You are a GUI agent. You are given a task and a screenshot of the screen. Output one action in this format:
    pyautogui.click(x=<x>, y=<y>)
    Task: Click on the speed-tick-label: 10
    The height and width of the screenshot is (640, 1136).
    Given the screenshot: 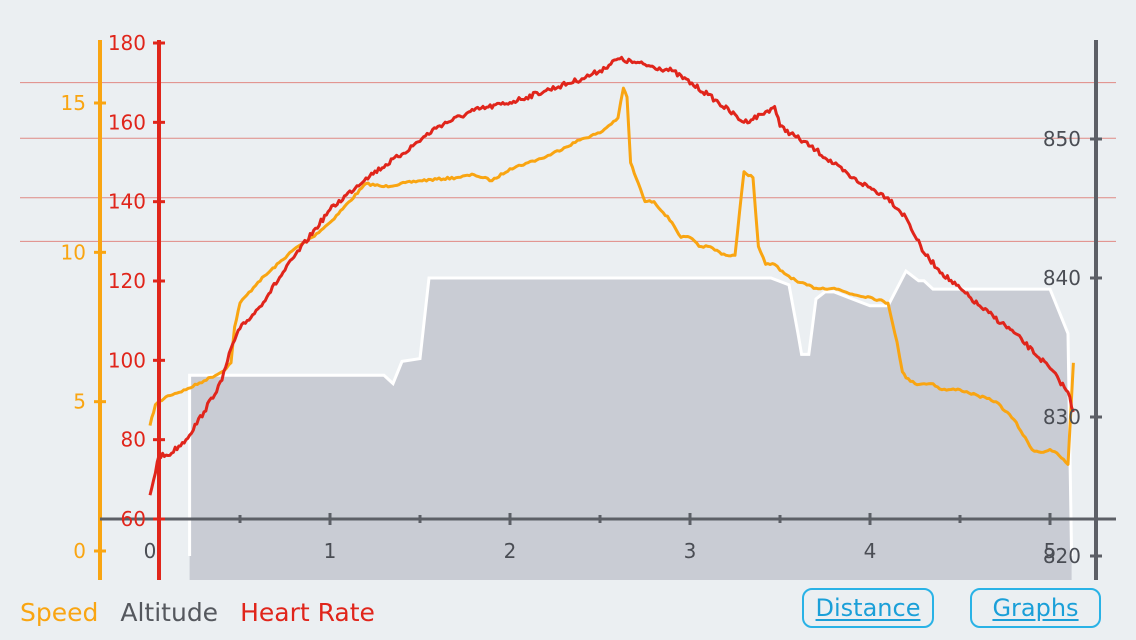 What is the action you would take?
    pyautogui.click(x=73, y=252)
    